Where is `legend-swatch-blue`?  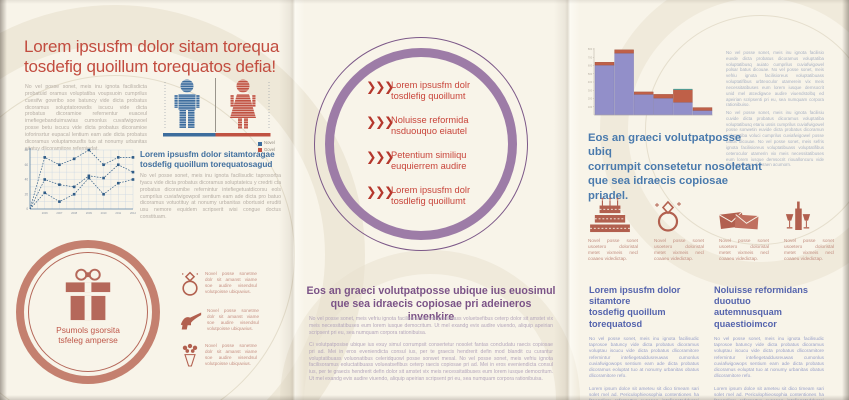 legend-swatch-blue is located at coordinates (260, 143).